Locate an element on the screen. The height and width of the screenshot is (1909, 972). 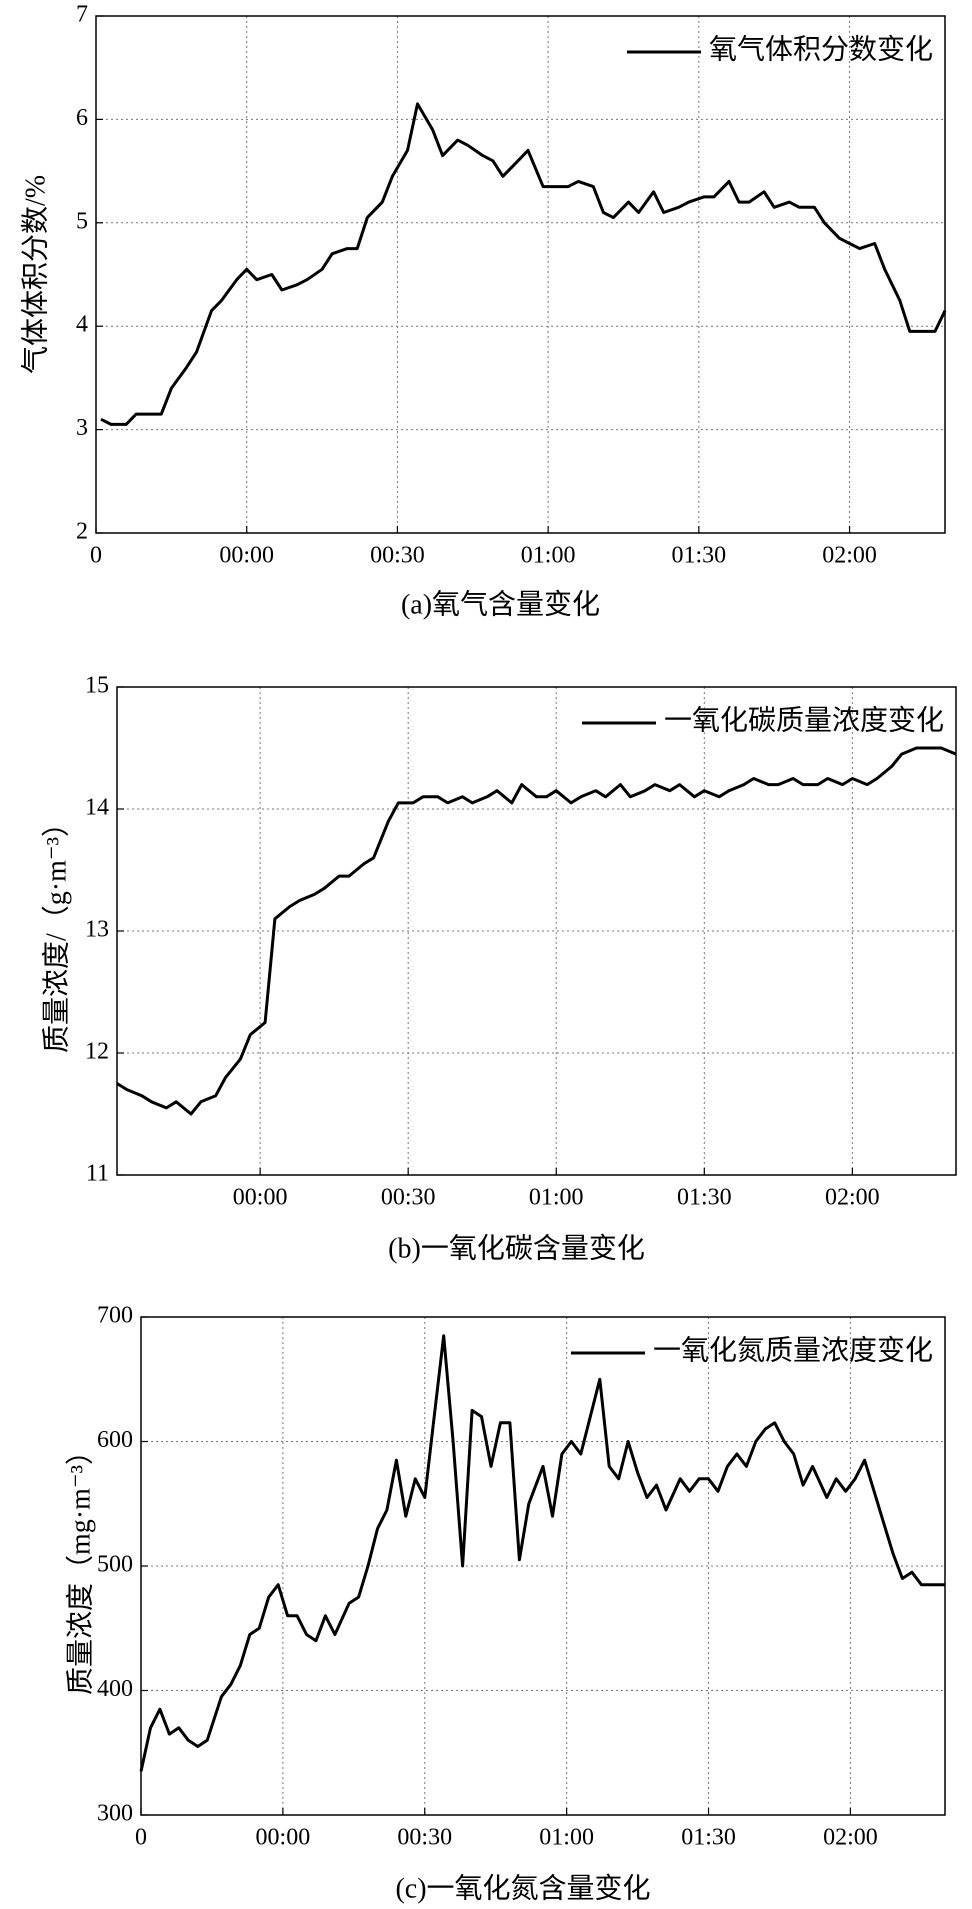
y-axis-label: 质量浓度/（g·m⁻³） is located at coordinates (56, 931).